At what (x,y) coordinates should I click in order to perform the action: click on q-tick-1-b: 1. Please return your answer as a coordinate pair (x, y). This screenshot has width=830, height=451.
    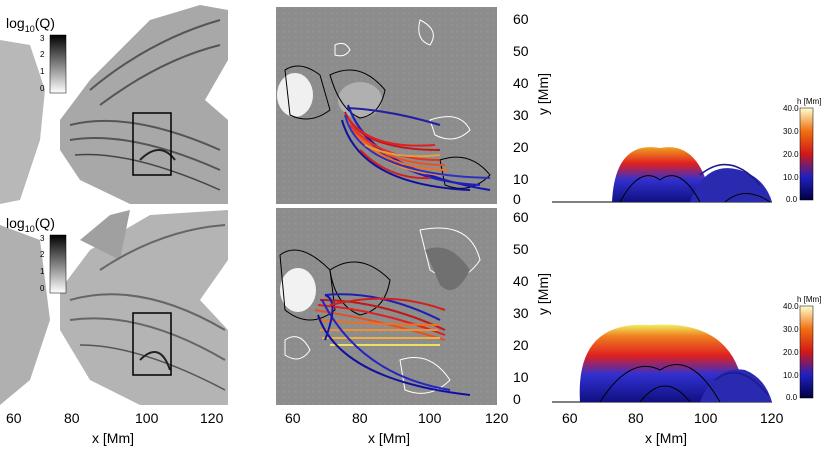
    Looking at the image, I should click on (42, 271).